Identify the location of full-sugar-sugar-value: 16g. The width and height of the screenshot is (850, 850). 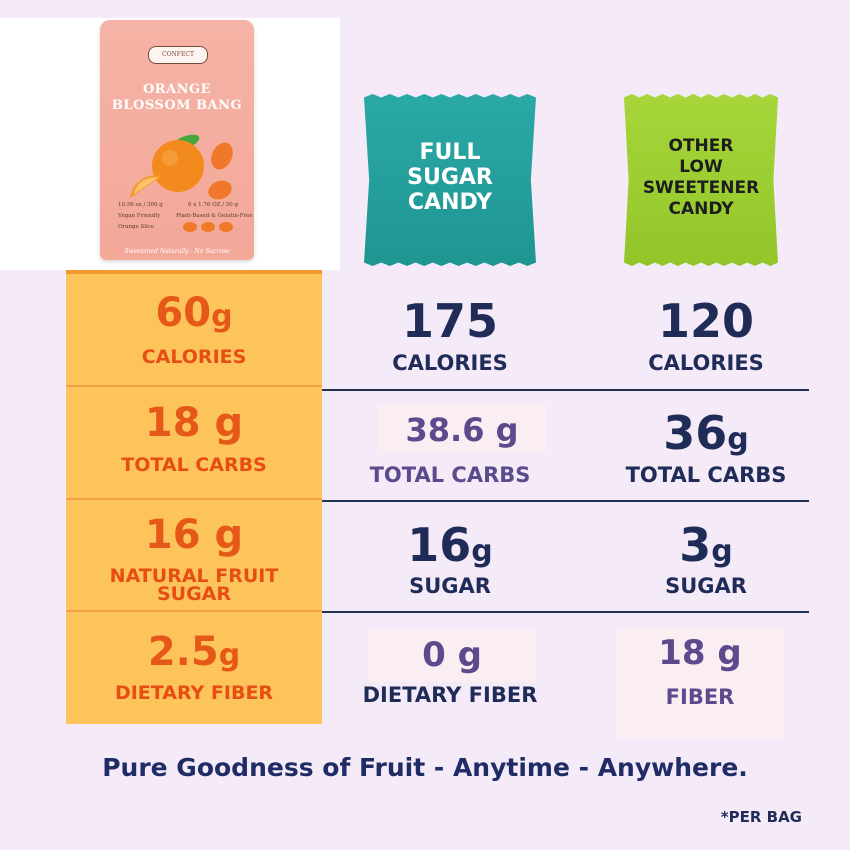
(450, 545).